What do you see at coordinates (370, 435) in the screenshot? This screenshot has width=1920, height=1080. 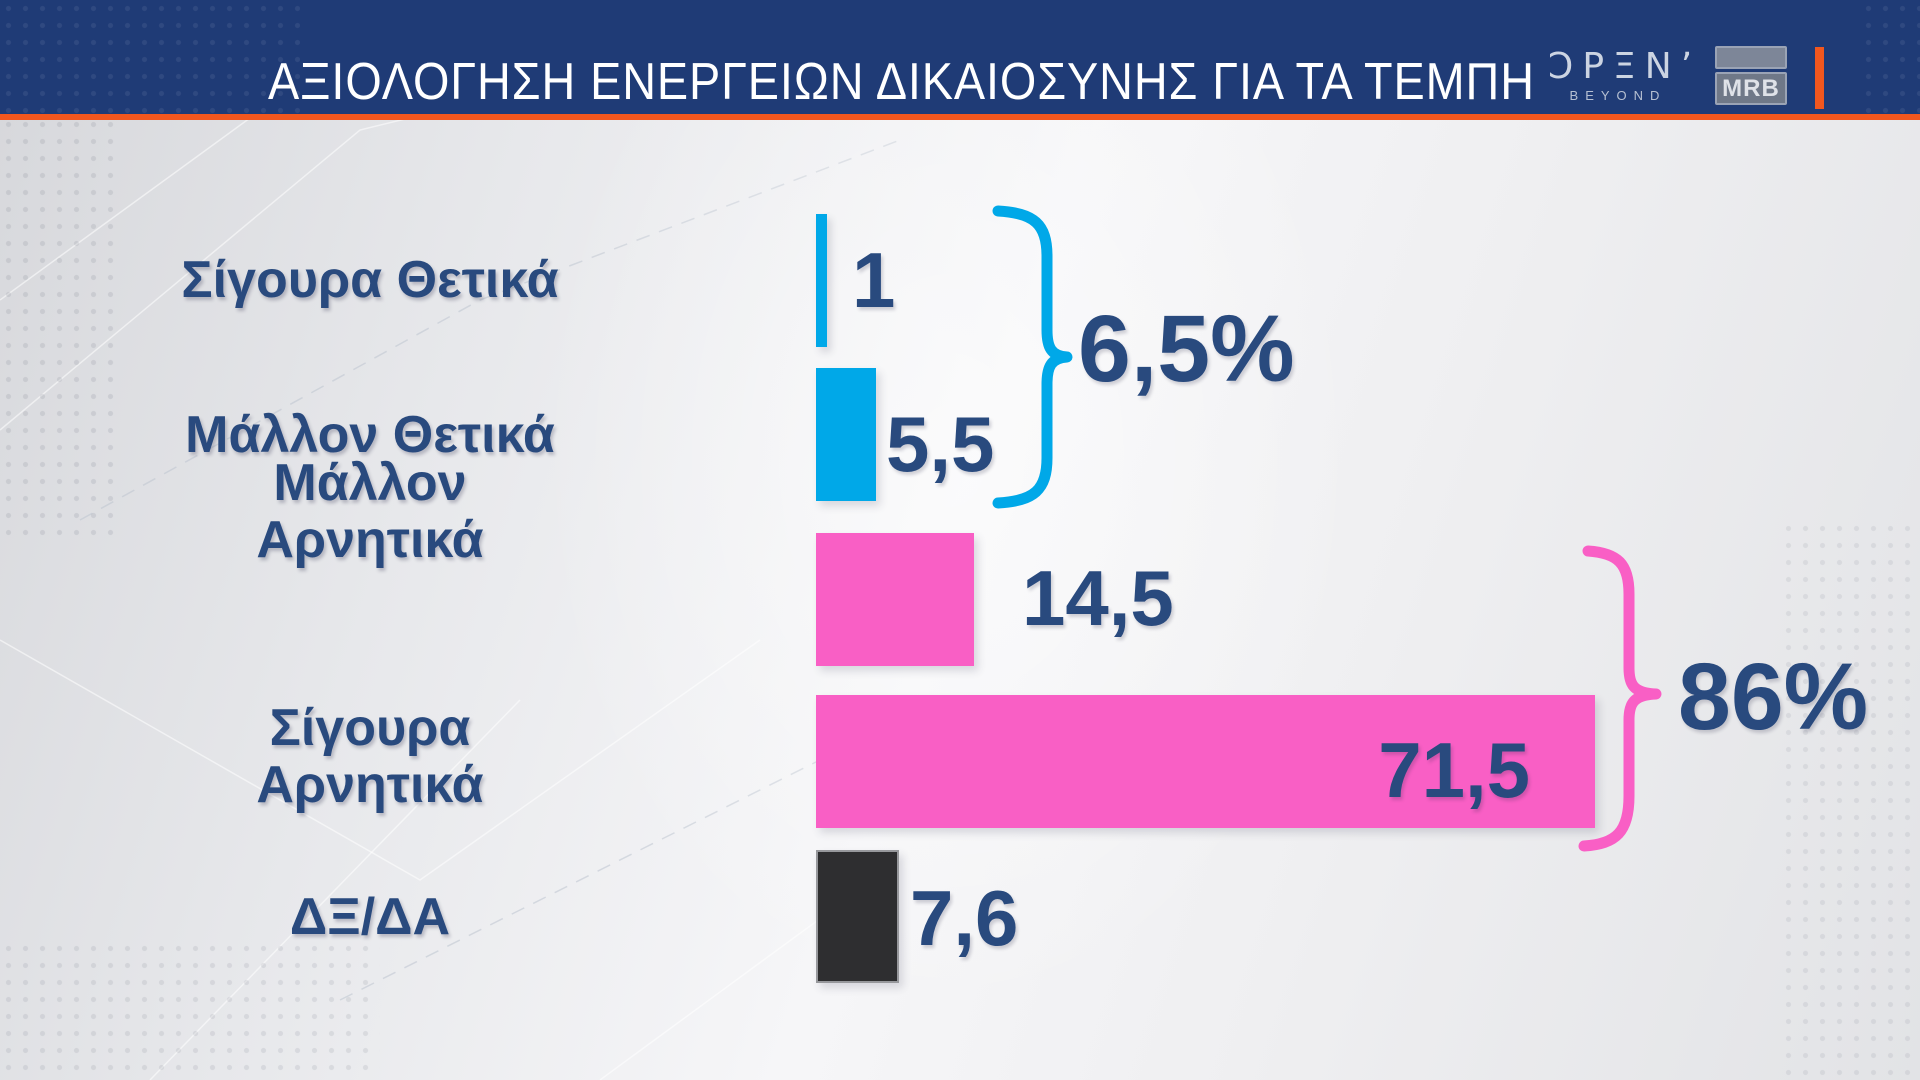 I see `category-label-2: Μάλλον Θετικά` at bounding box center [370, 435].